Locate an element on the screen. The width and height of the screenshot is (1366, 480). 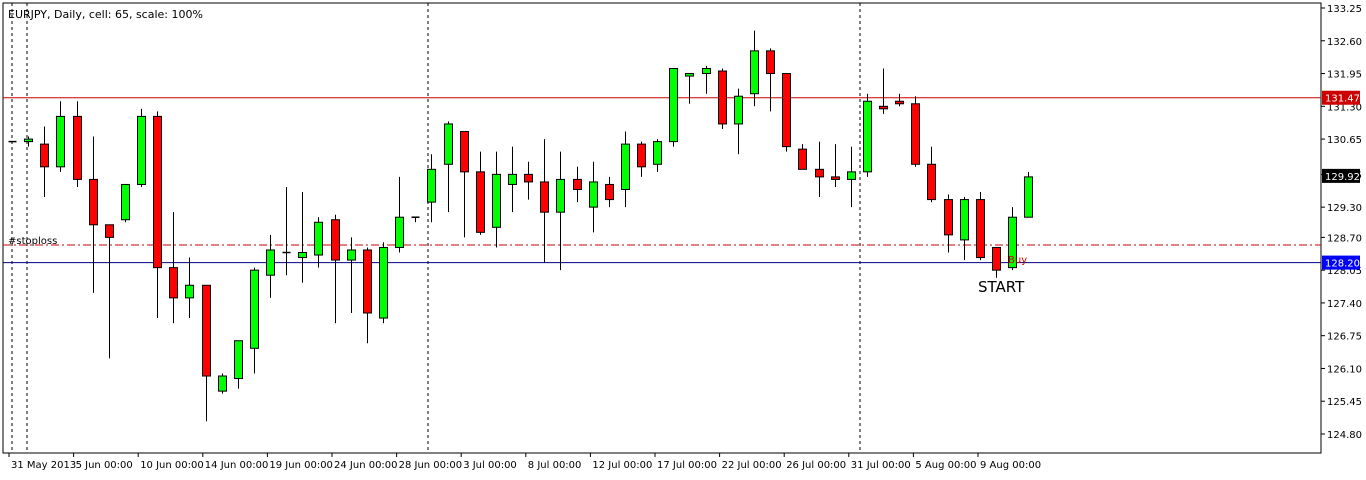
resistance-price-tag: 131.47 is located at coordinates (1341, 97).